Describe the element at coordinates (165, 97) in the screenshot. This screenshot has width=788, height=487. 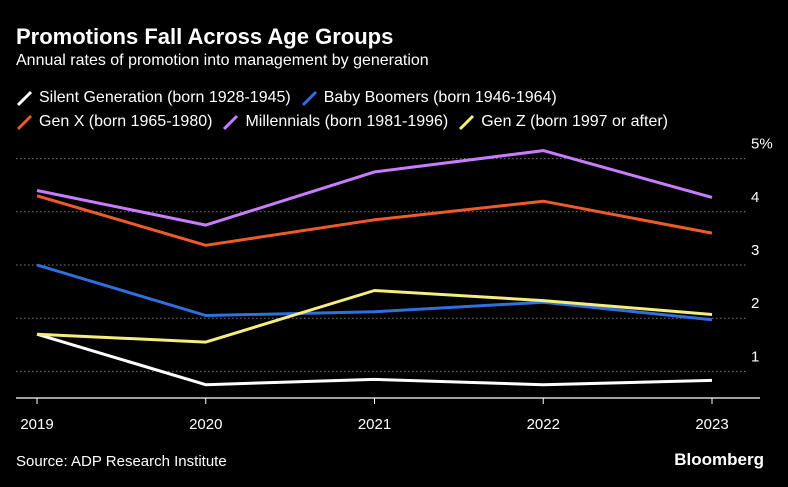
I see `legend-label-silent-generation: Silent Generation (born 1928-1945)` at that location.